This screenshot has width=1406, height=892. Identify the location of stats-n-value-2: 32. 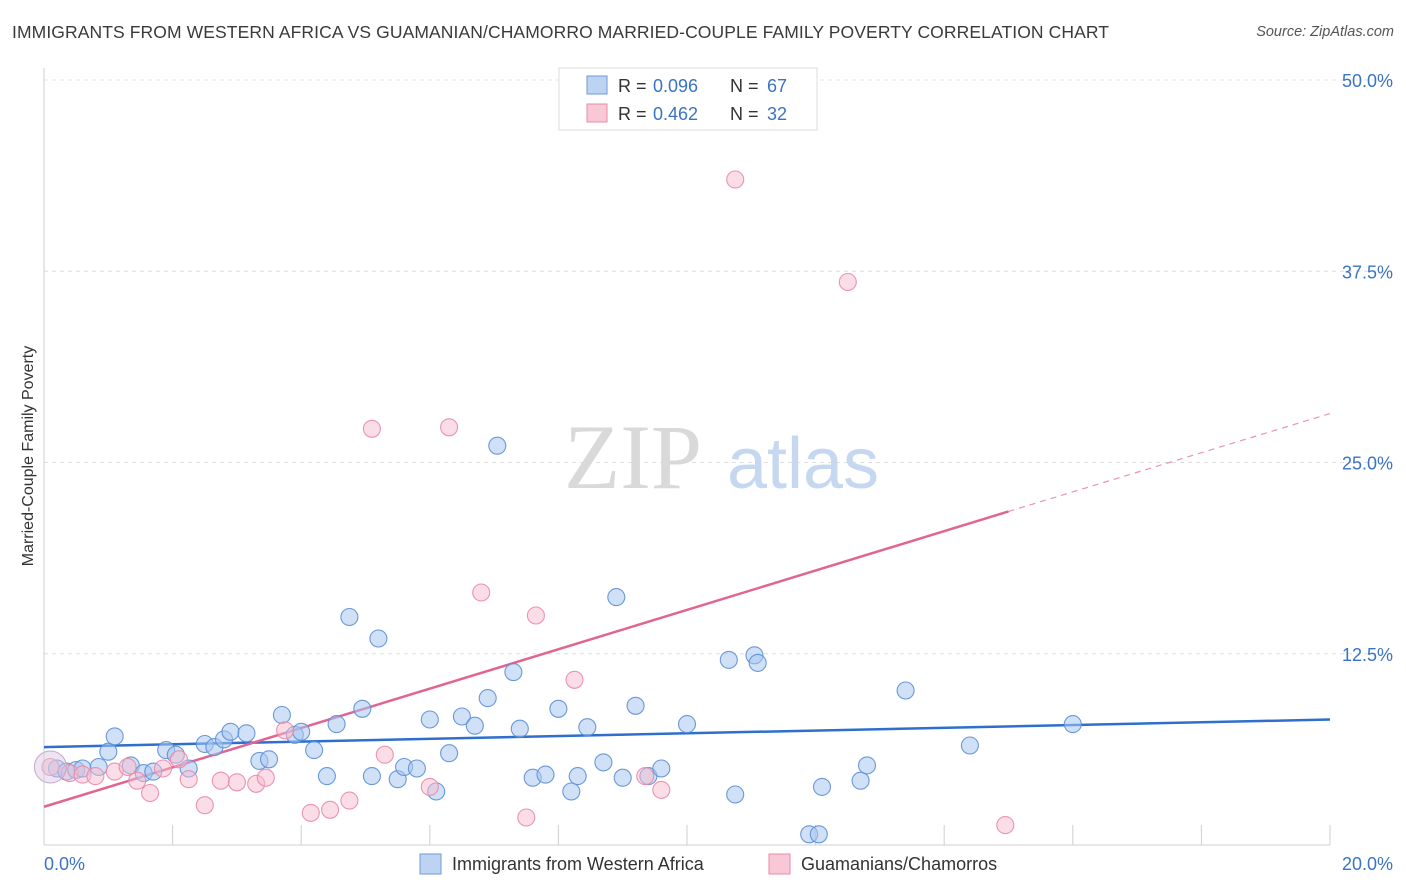
(777, 114).